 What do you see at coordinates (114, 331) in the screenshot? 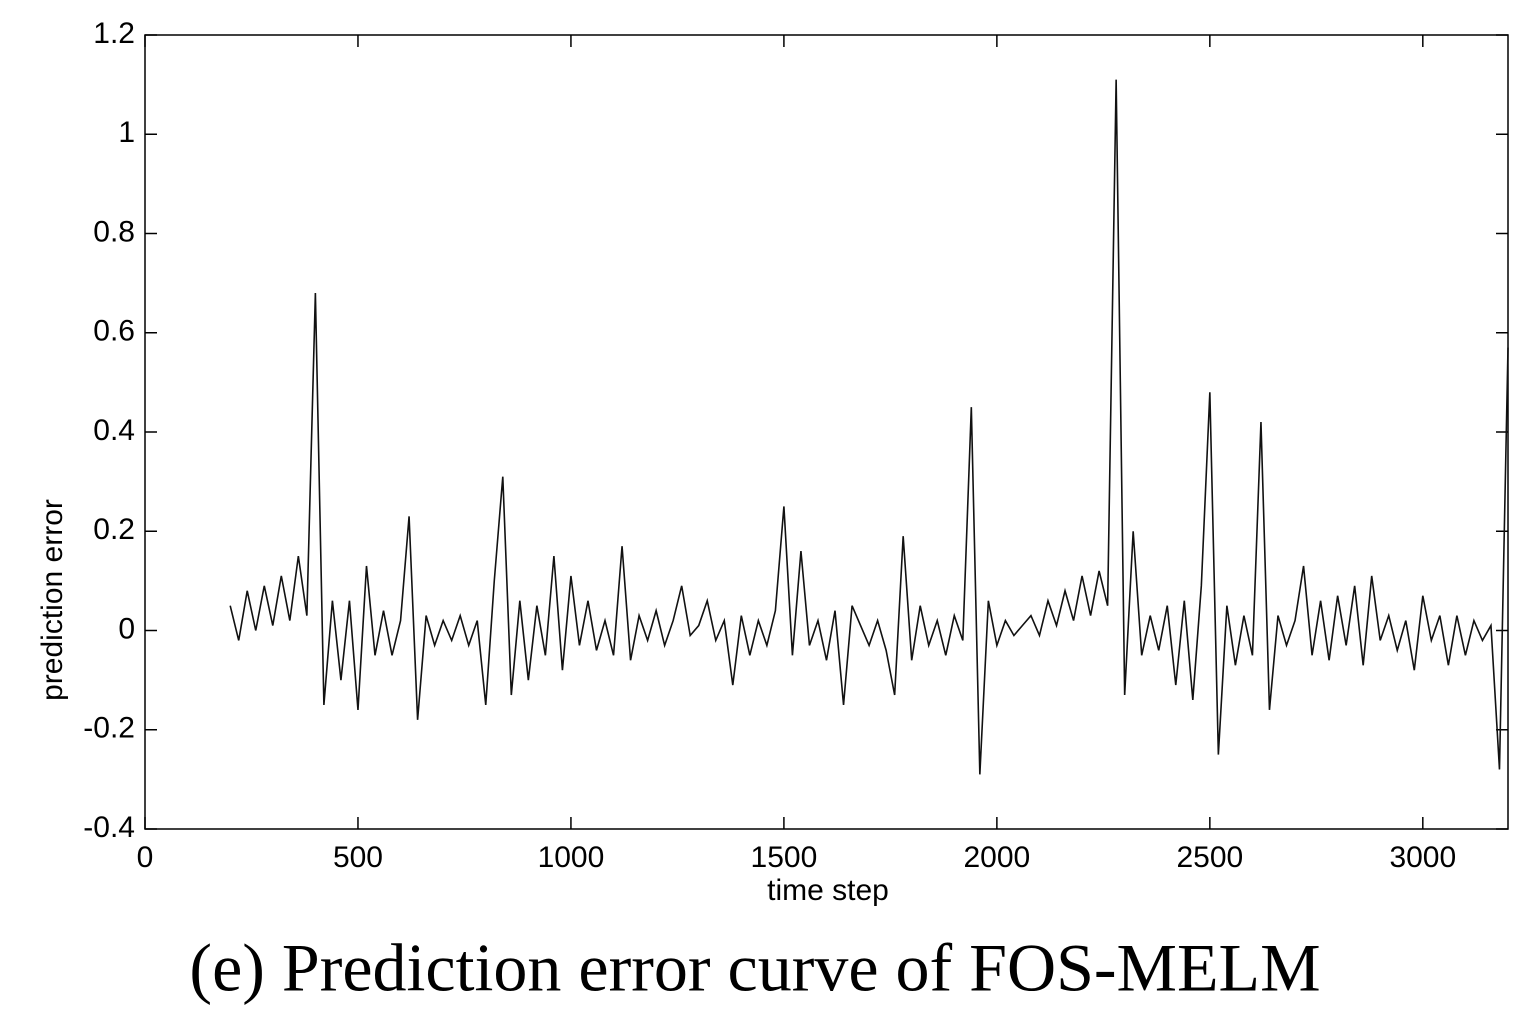
I see `y-tick-label: 0.6` at bounding box center [114, 331].